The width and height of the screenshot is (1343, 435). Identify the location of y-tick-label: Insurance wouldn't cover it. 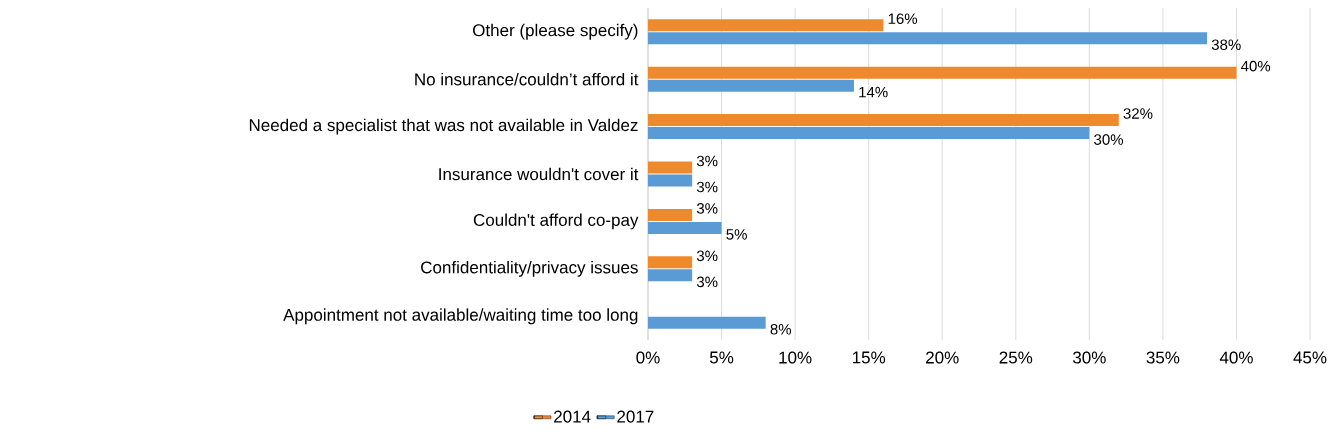
(539, 174).